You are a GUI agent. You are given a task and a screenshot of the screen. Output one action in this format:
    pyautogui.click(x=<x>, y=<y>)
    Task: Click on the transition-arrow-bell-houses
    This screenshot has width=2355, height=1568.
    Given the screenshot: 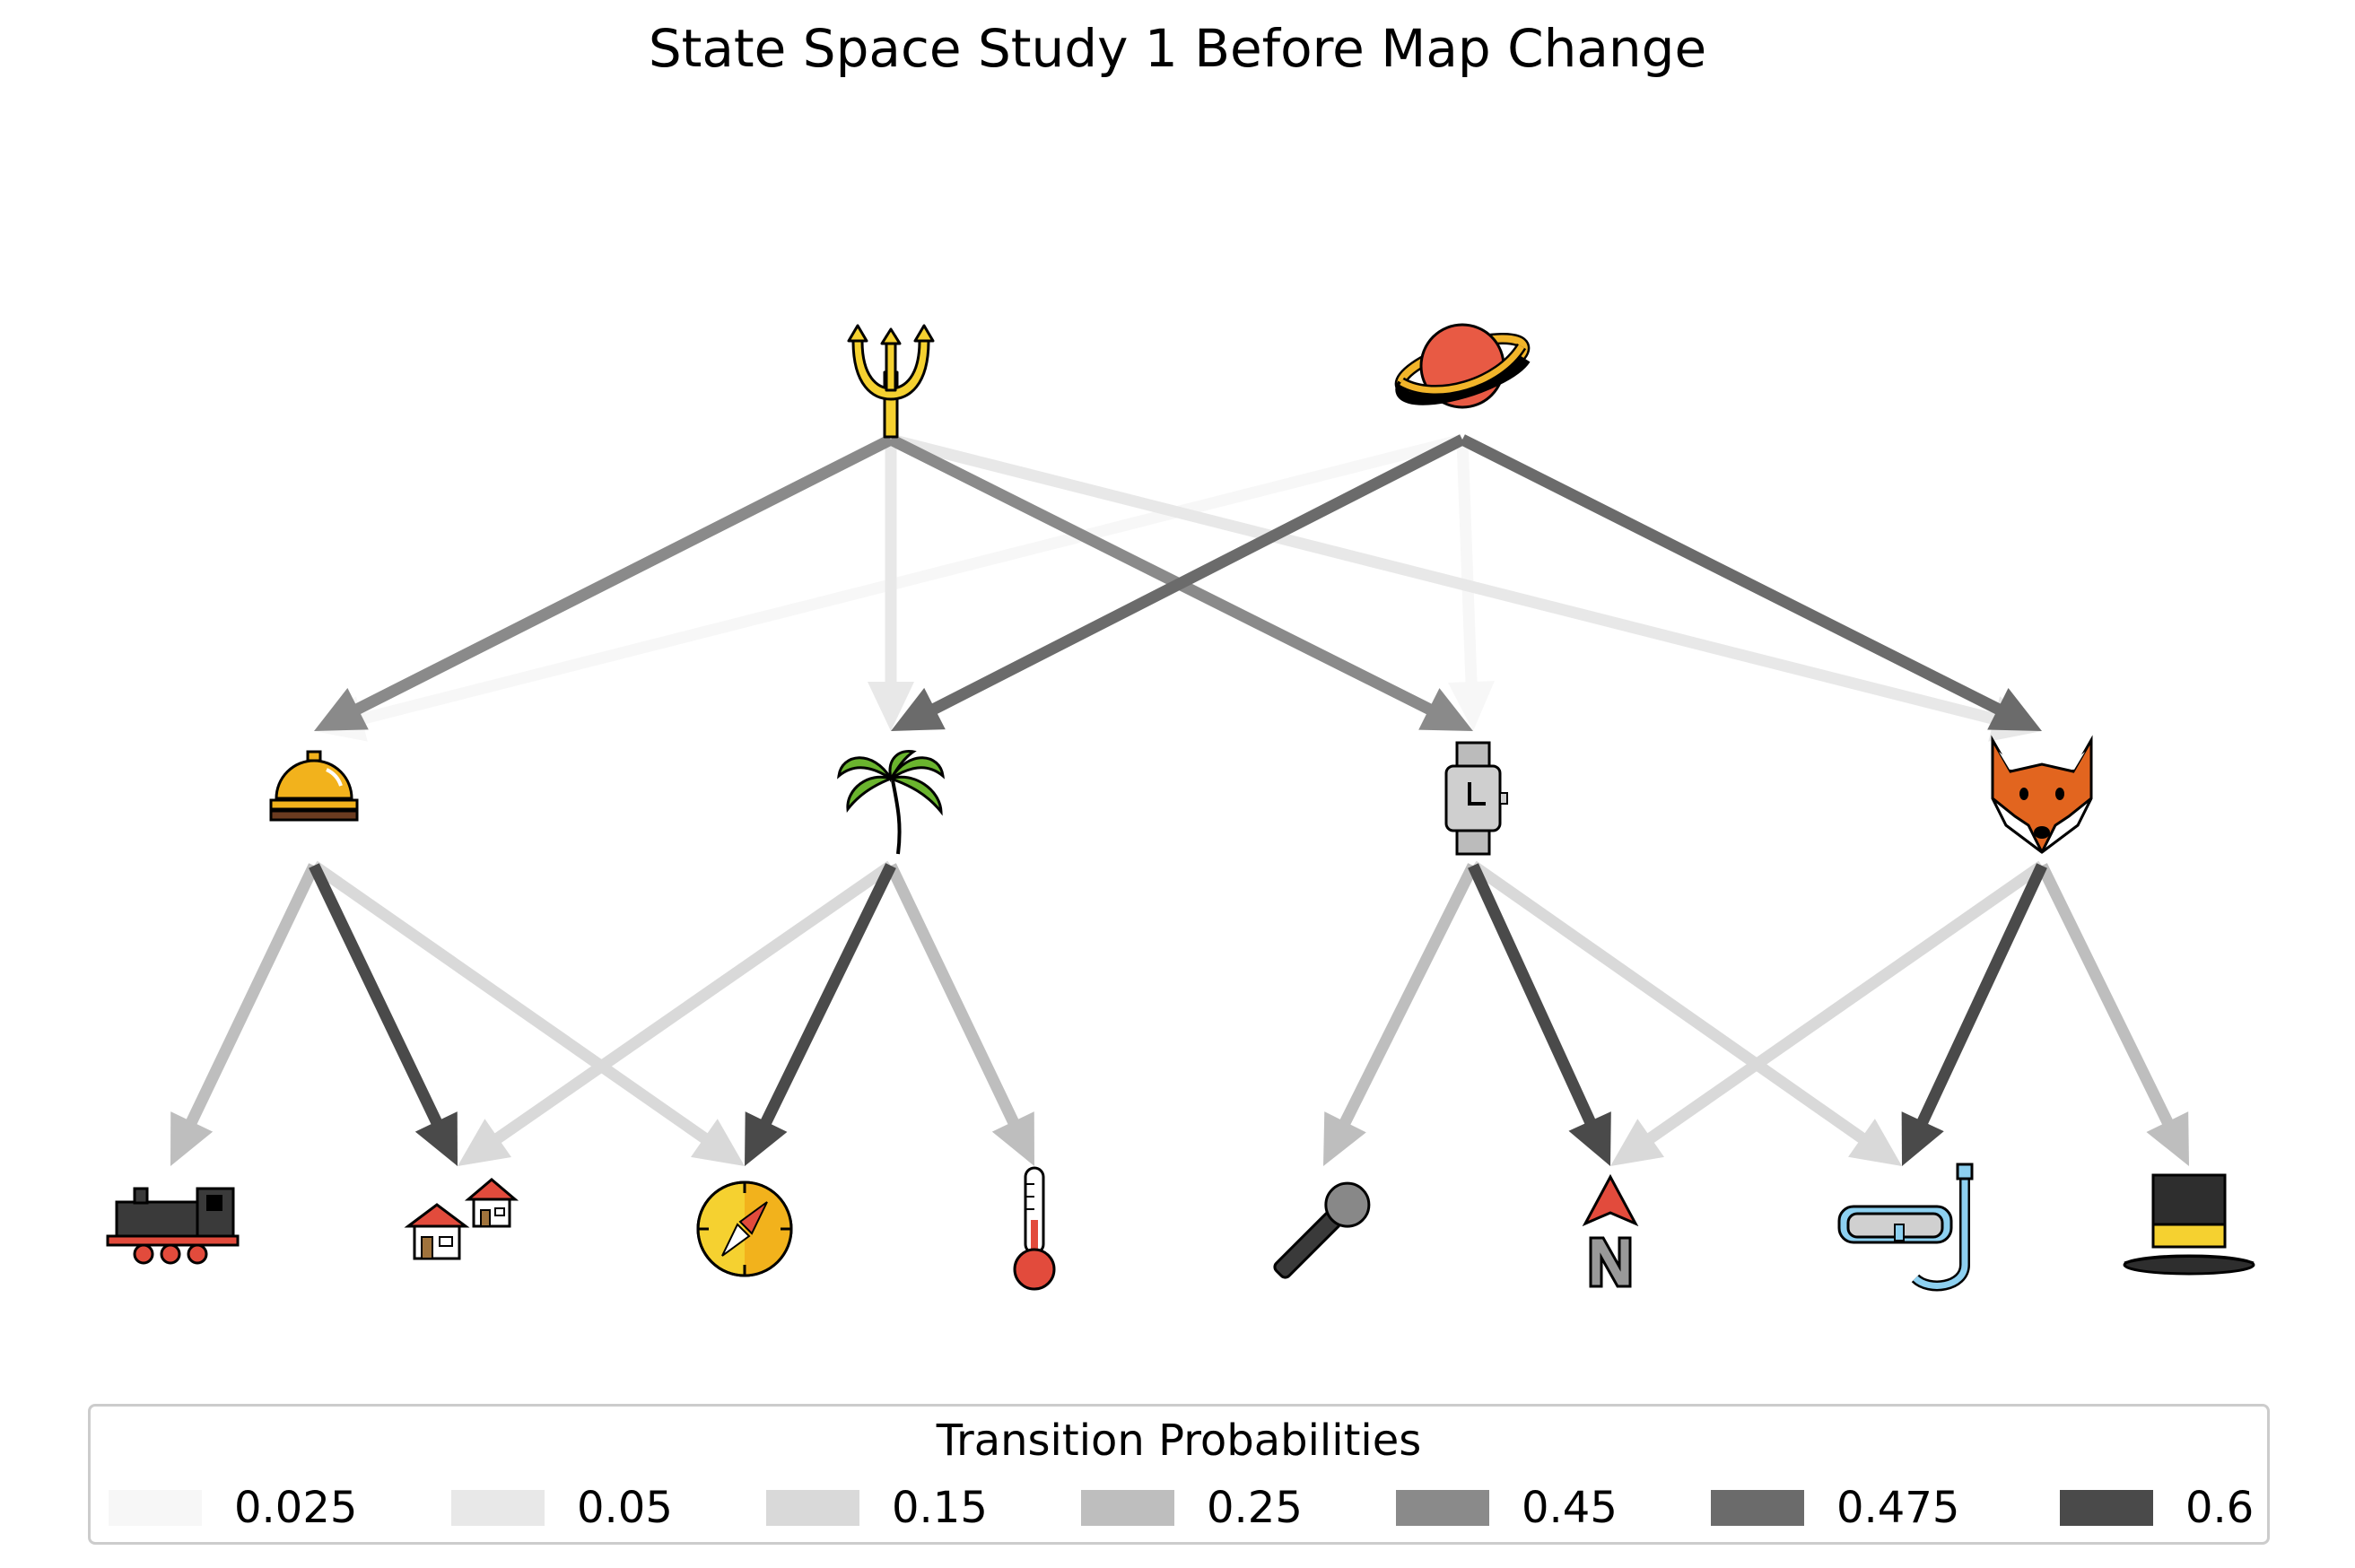 What is the action you would take?
    pyautogui.click(x=383, y=1014)
    